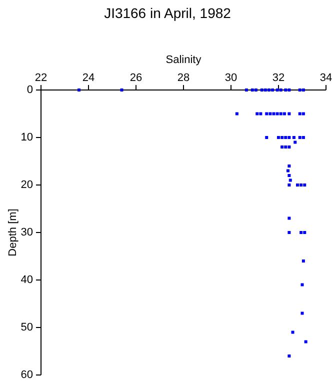 The width and height of the screenshot is (335, 384). What do you see at coordinates (41, 78) in the screenshot?
I see `x-tick-label: 22` at bounding box center [41, 78].